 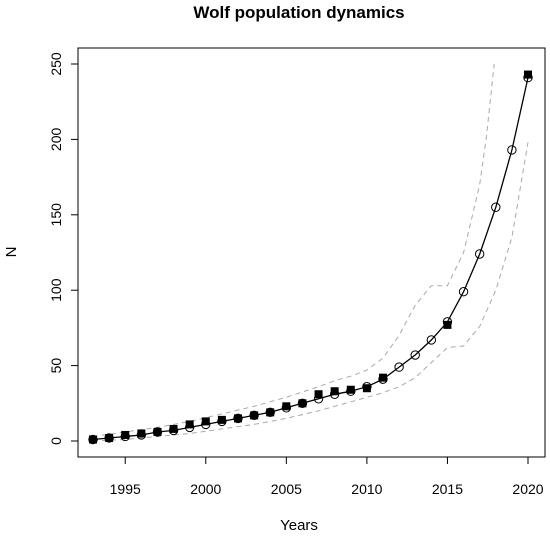 What do you see at coordinates (447, 489) in the screenshot?
I see `x-tick-label: 2015` at bounding box center [447, 489].